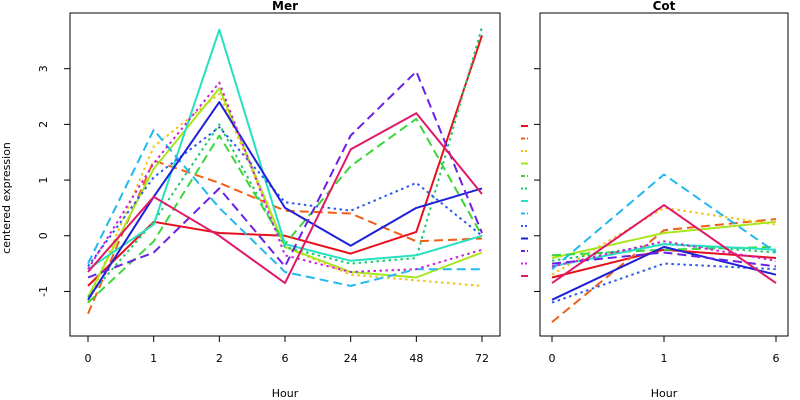 The height and width of the screenshot is (400, 800). Describe the element at coordinates (351, 358) in the screenshot. I see `x-tick-label: 24` at that location.